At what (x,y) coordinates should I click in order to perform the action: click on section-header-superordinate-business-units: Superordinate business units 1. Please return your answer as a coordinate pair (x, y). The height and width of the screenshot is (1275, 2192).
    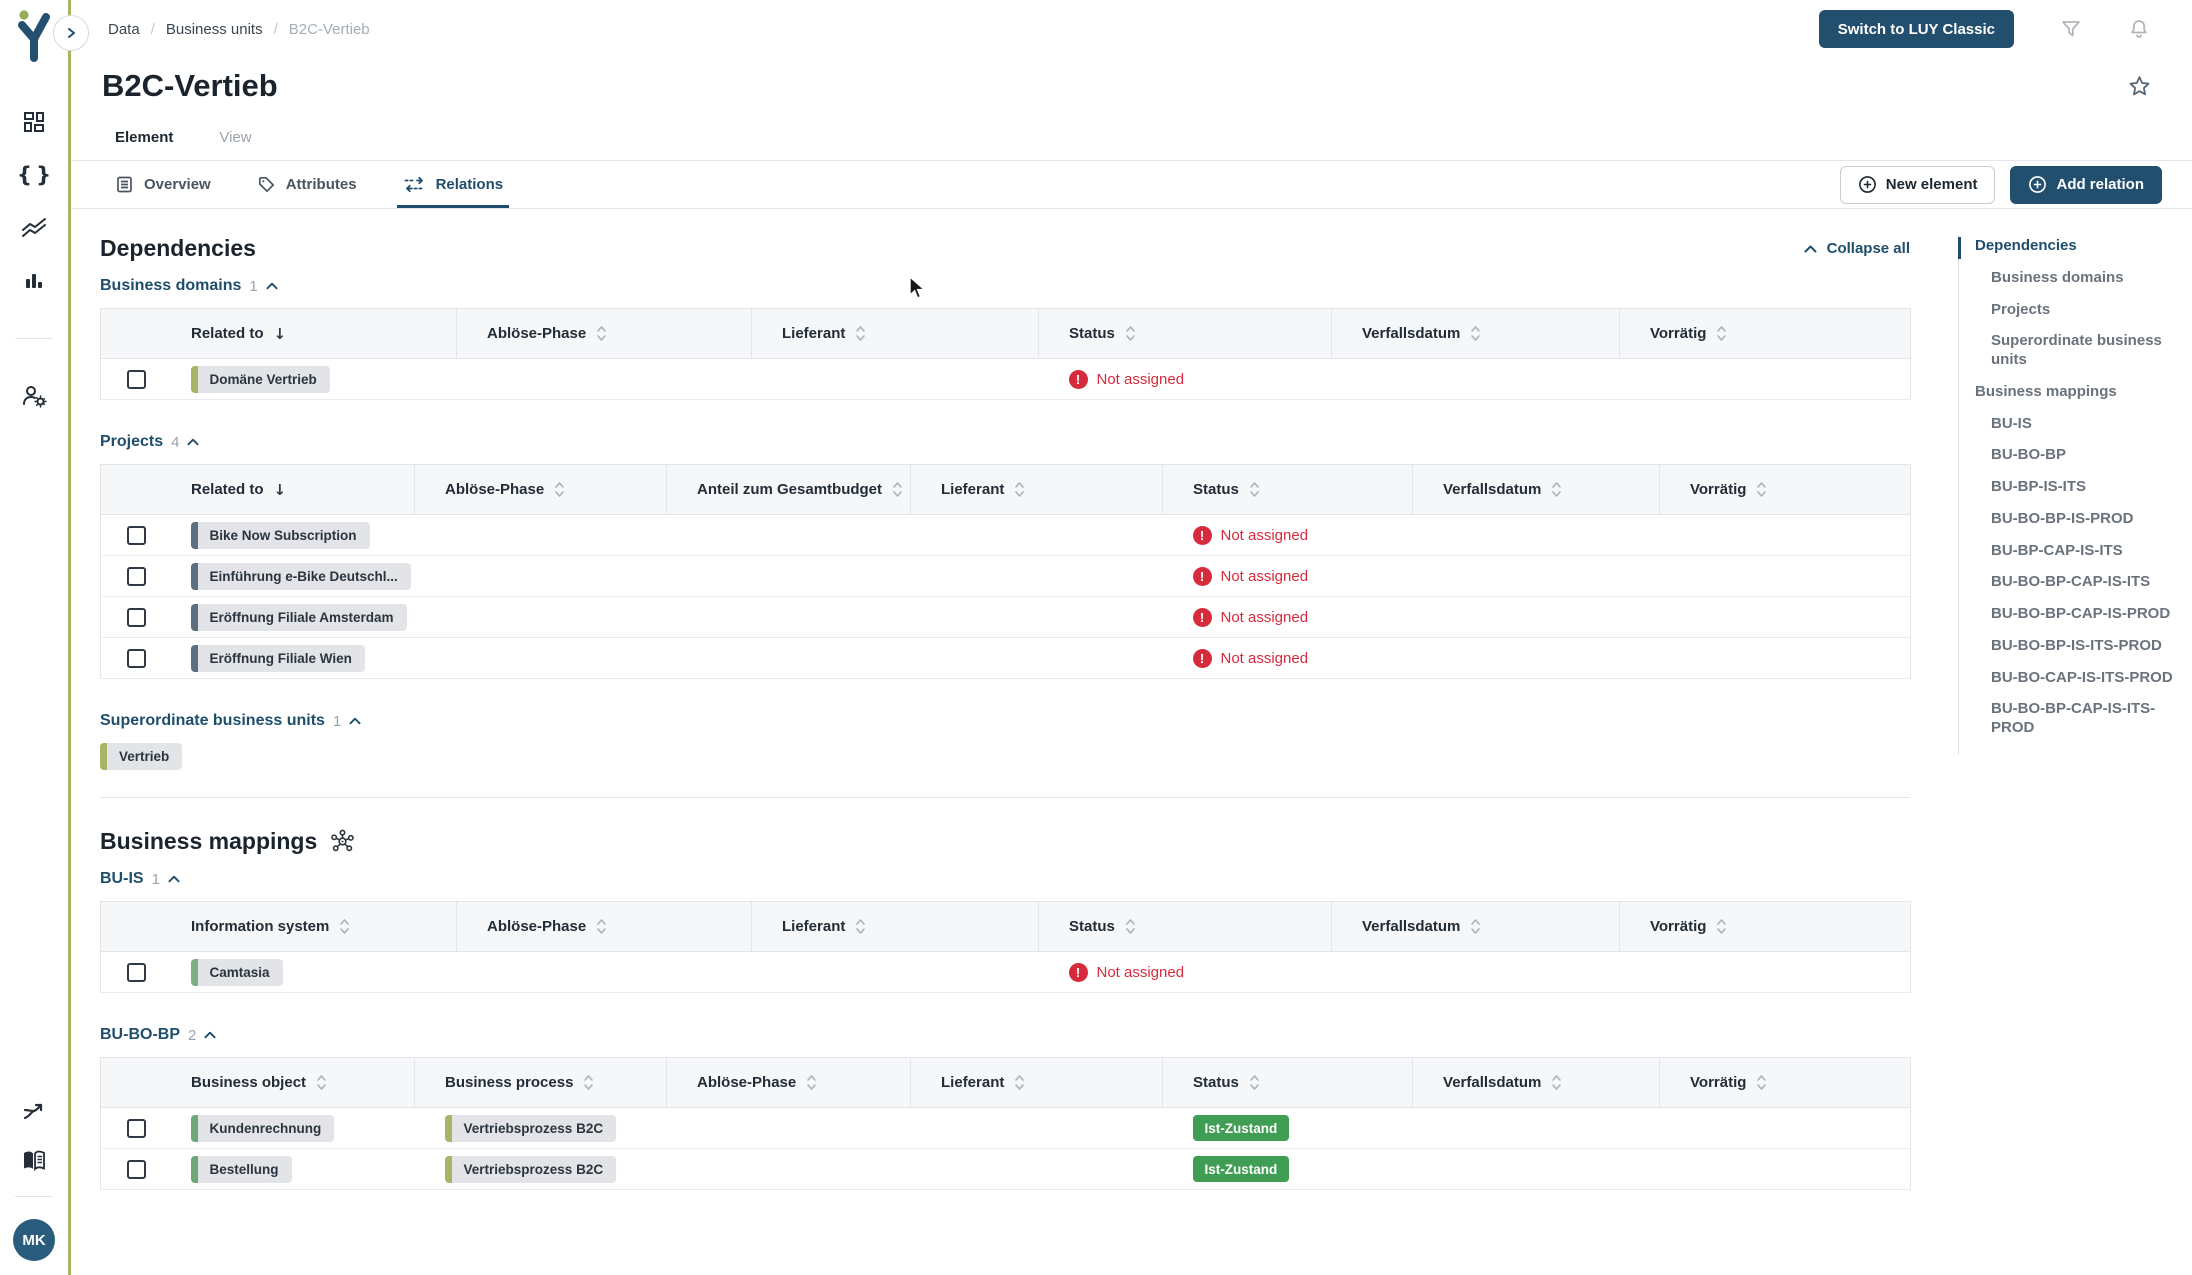
    Looking at the image, I should click on (1005, 721).